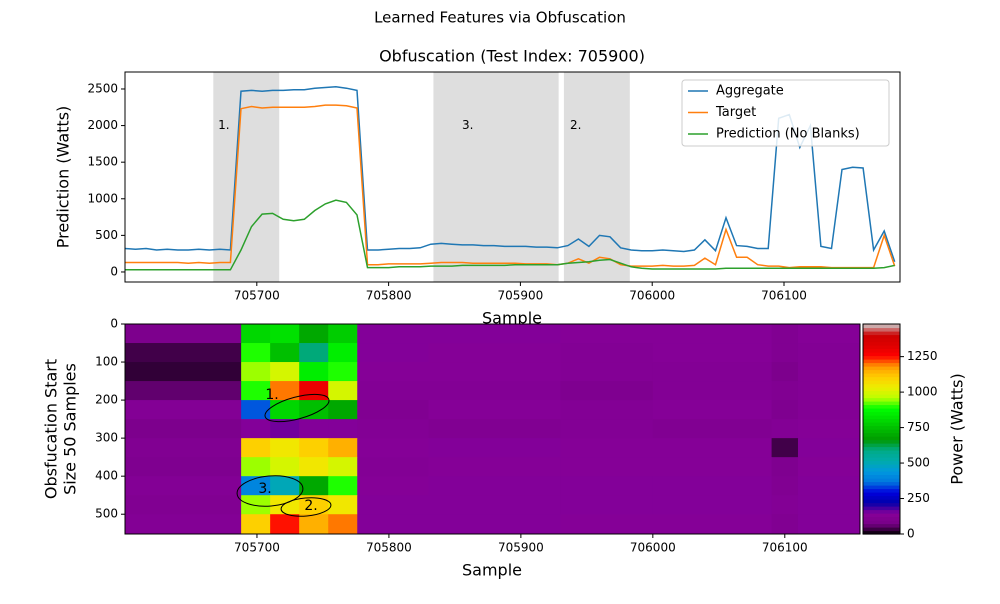  What do you see at coordinates (102, 198) in the screenshot?
I see `y-tick-label: 1000` at bounding box center [102, 198].